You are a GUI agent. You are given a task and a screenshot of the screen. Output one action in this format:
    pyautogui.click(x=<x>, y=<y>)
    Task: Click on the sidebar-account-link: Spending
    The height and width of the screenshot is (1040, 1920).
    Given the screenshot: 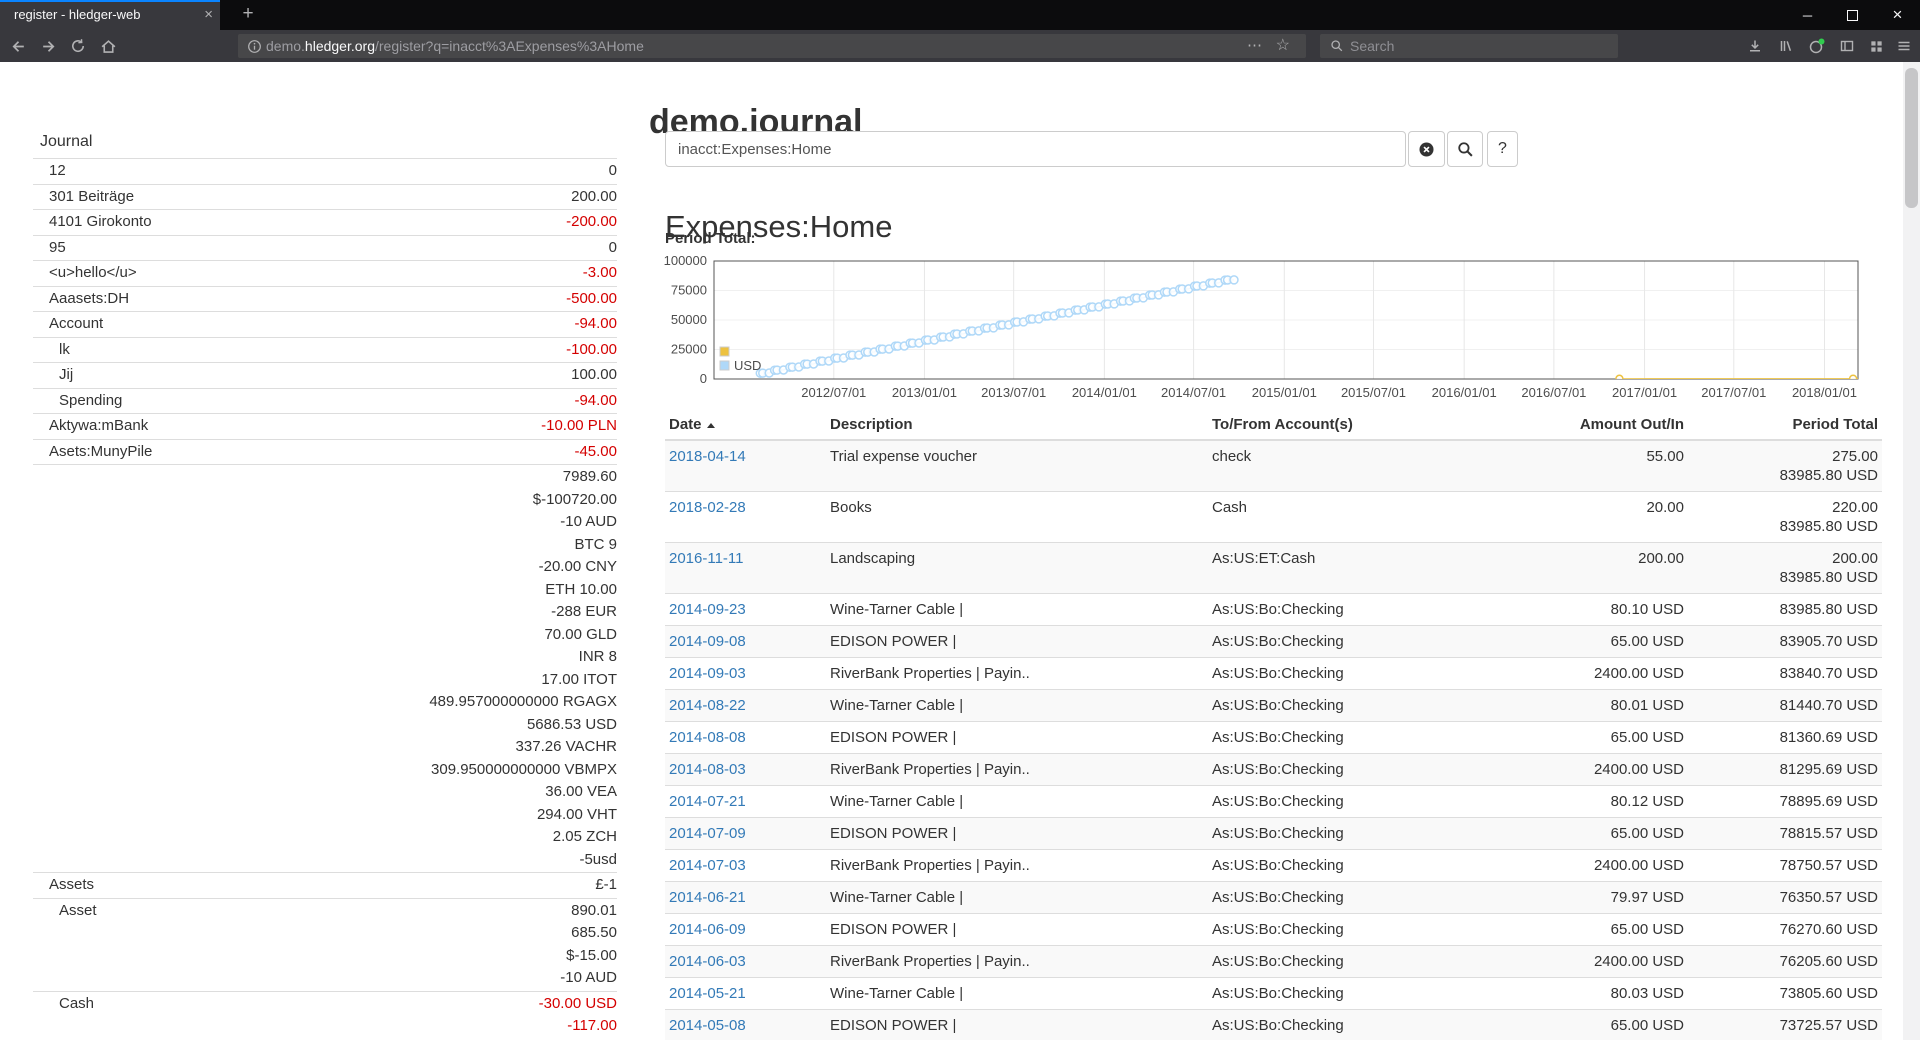 What is the action you would take?
    pyautogui.click(x=91, y=400)
    